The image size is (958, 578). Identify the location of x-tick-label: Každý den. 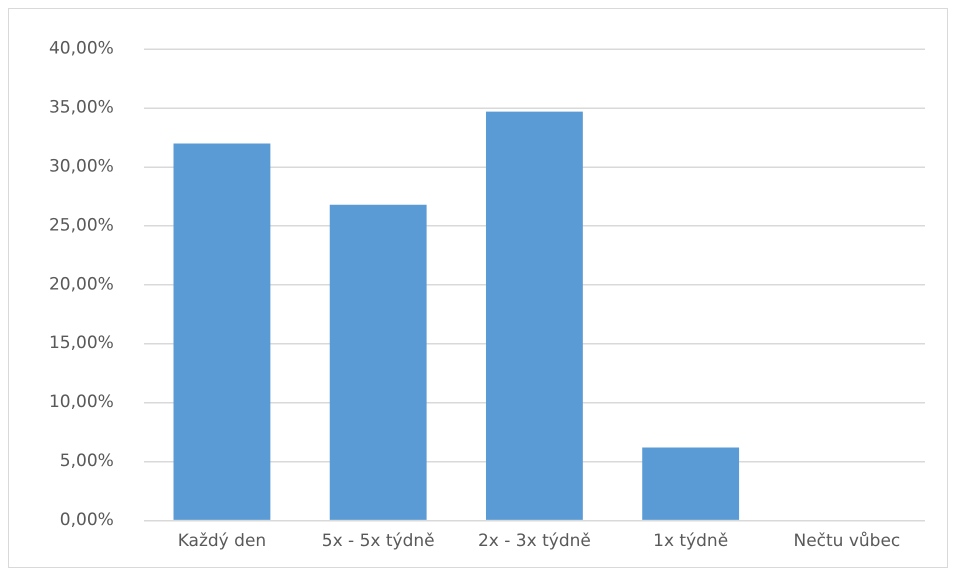
(222, 541).